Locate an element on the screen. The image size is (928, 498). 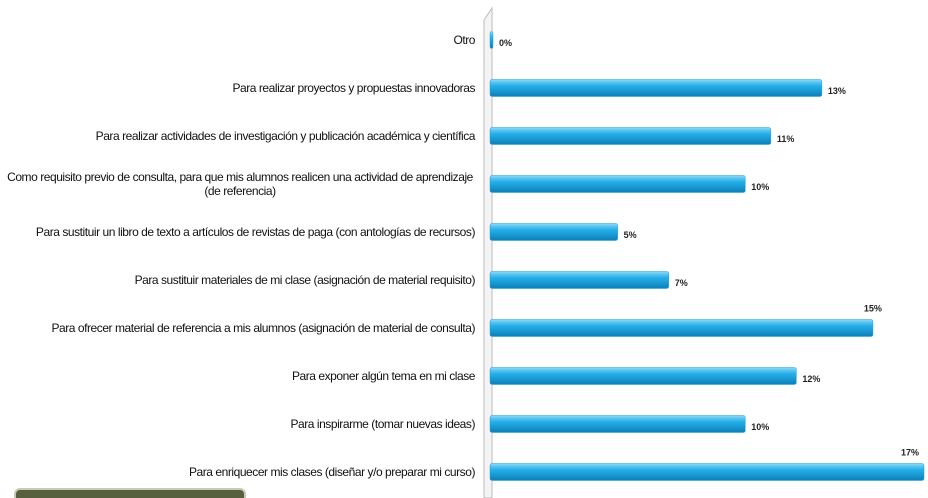
value-label: 7% is located at coordinates (681, 283).